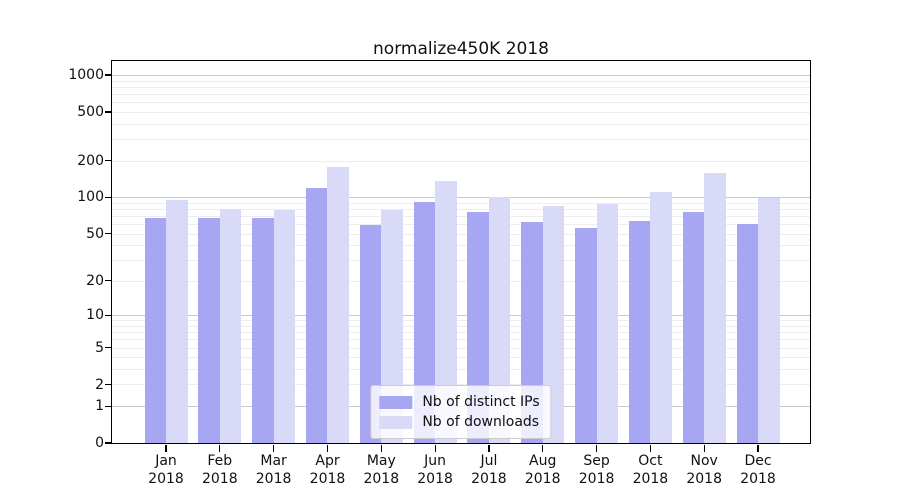 The height and width of the screenshot is (500, 900). I want to click on x-tick-mark-may, so click(381, 448).